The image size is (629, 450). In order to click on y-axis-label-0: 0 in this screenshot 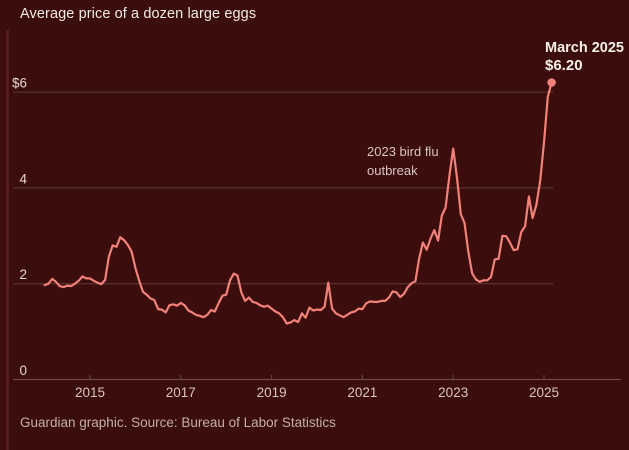, I will do `click(23, 370)`.